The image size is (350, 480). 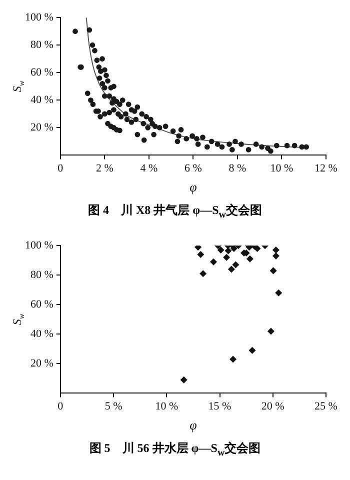 I want to click on x-tick-label: 8 %, so click(x=237, y=168).